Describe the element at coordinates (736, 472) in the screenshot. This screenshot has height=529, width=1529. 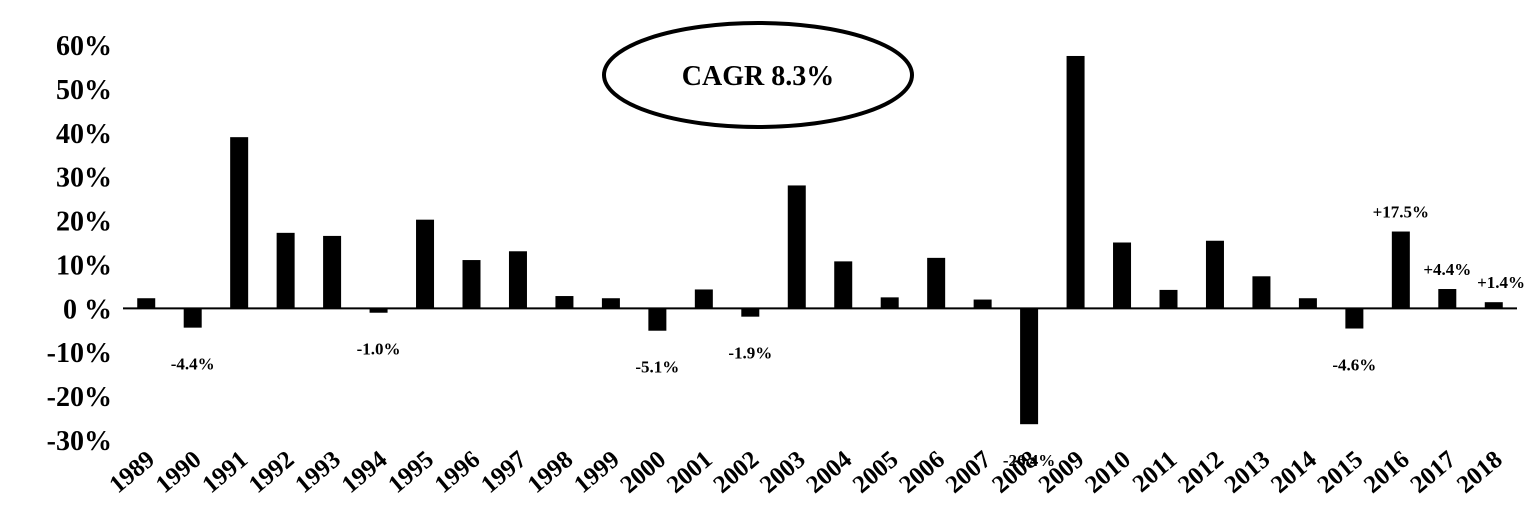
I see `x-tick-label: 2002` at that location.